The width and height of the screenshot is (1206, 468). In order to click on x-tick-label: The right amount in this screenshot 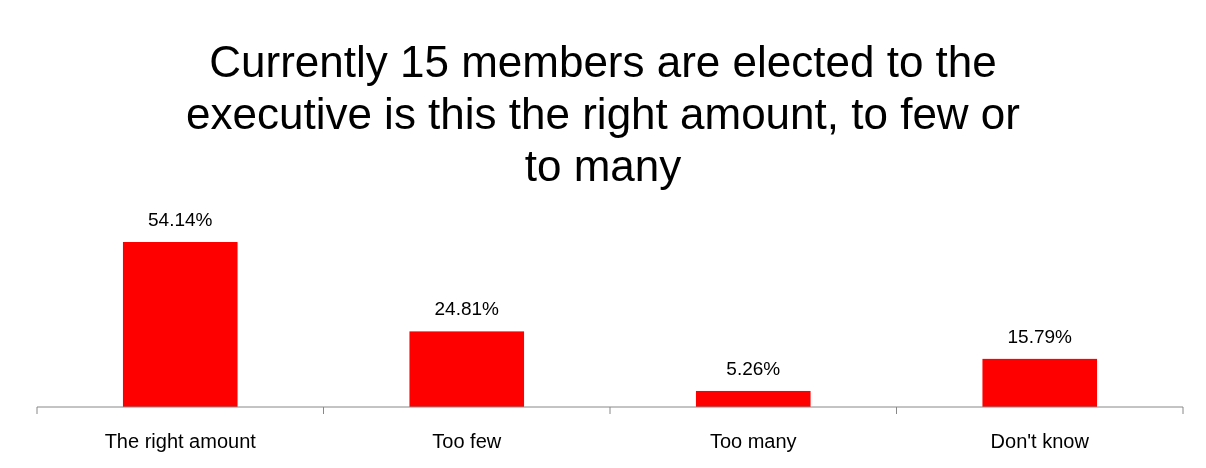, I will do `click(180, 441)`.